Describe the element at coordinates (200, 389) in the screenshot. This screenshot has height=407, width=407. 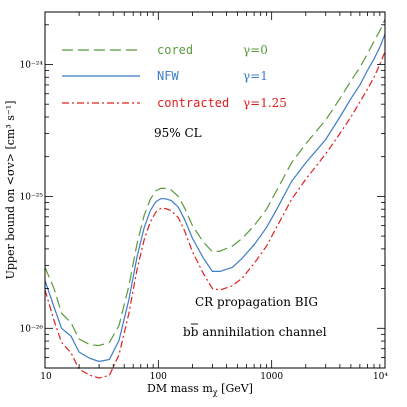
I see `x-axis-title: DM mass mχ [GeV]` at that location.